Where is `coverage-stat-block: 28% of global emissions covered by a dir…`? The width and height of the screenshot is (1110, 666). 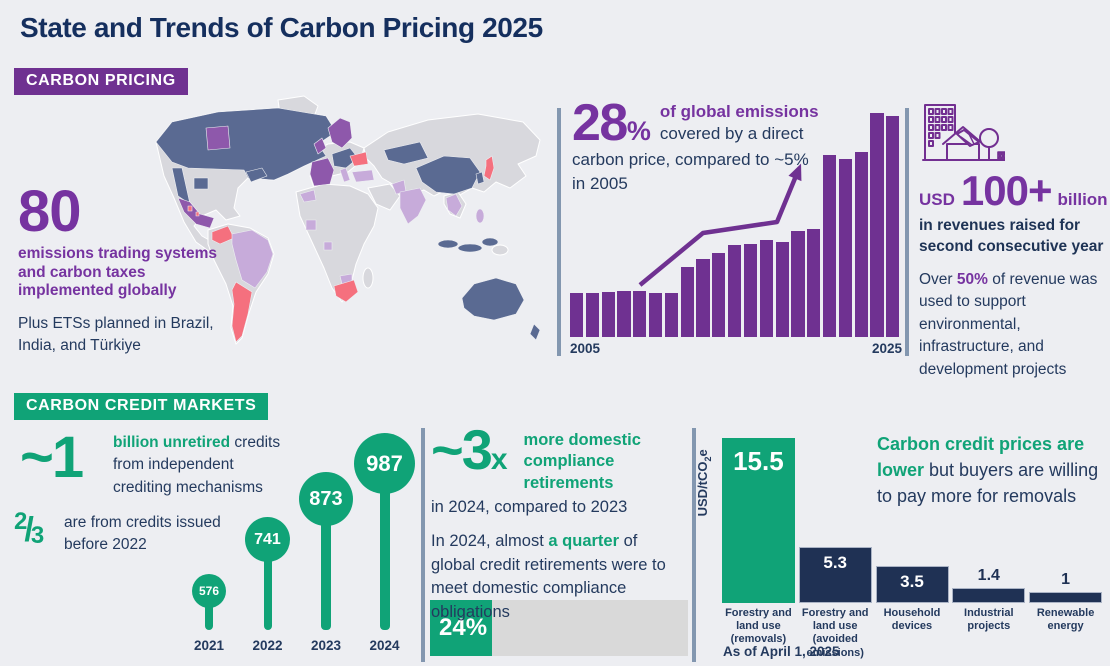
coverage-stat-block: 28% of global emissions covered by a dir… is located at coordinates (743, 145).